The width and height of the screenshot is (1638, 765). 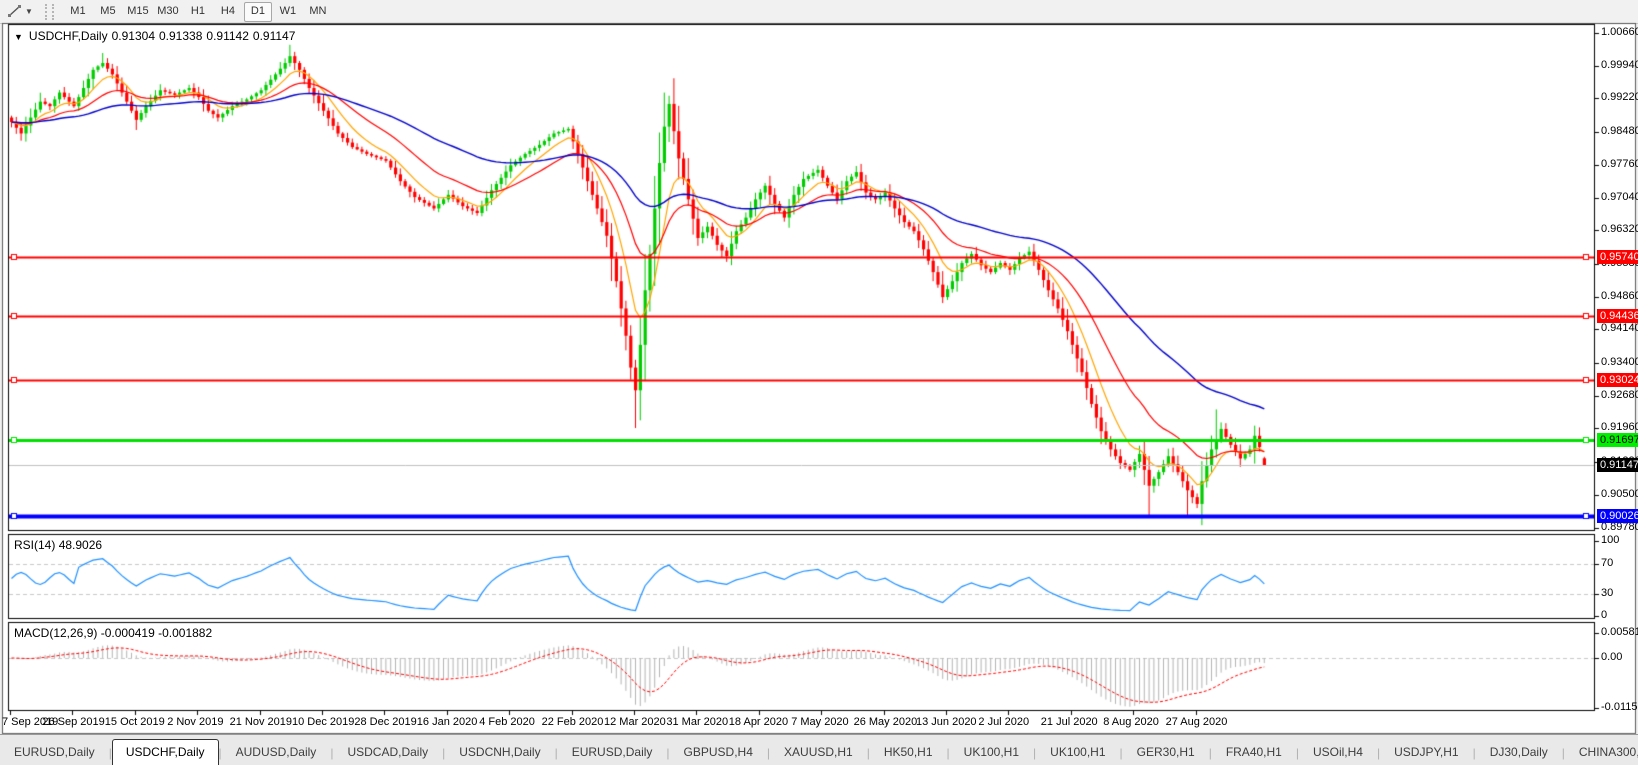 I want to click on current-price-tag: 0.91147, so click(x=1617, y=465).